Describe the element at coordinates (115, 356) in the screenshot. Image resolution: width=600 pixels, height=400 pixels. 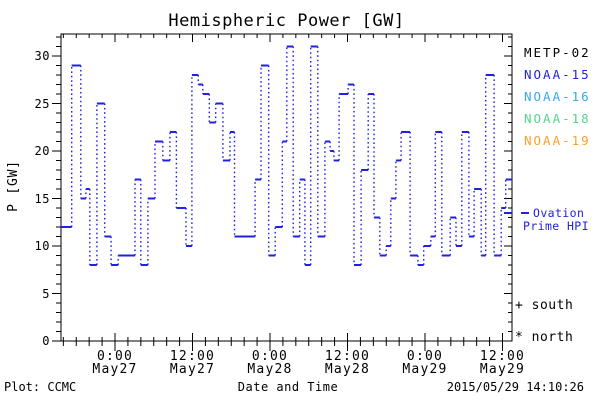
I see `x-tick-time-May27-0:00: 0:00` at that location.